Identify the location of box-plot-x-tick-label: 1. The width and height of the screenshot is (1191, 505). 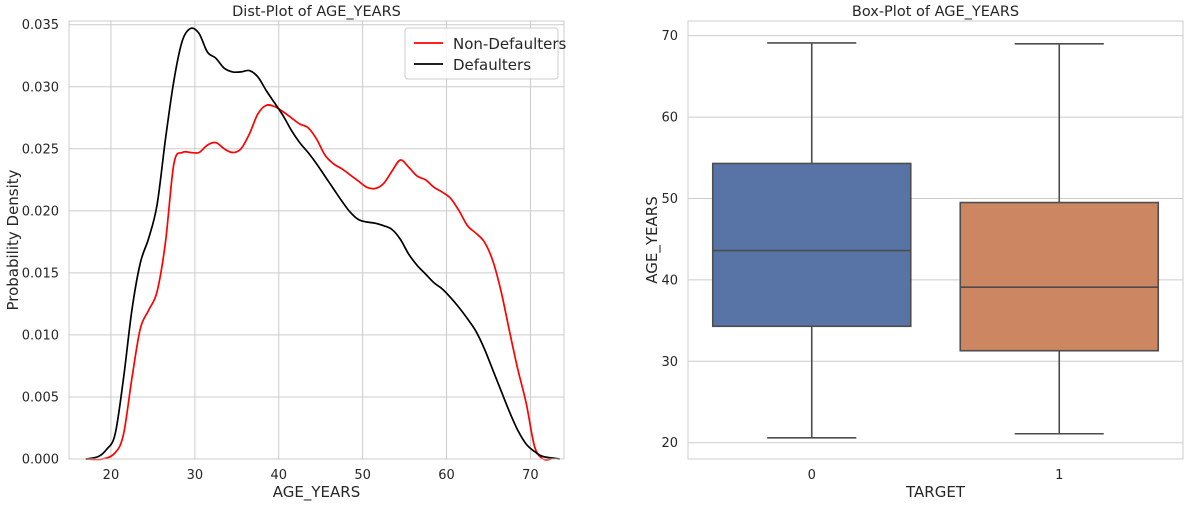
(1059, 475).